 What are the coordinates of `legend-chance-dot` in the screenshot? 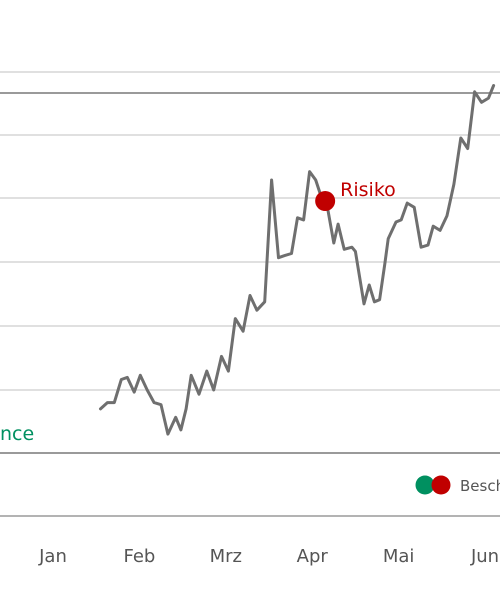 It's located at (425, 485).